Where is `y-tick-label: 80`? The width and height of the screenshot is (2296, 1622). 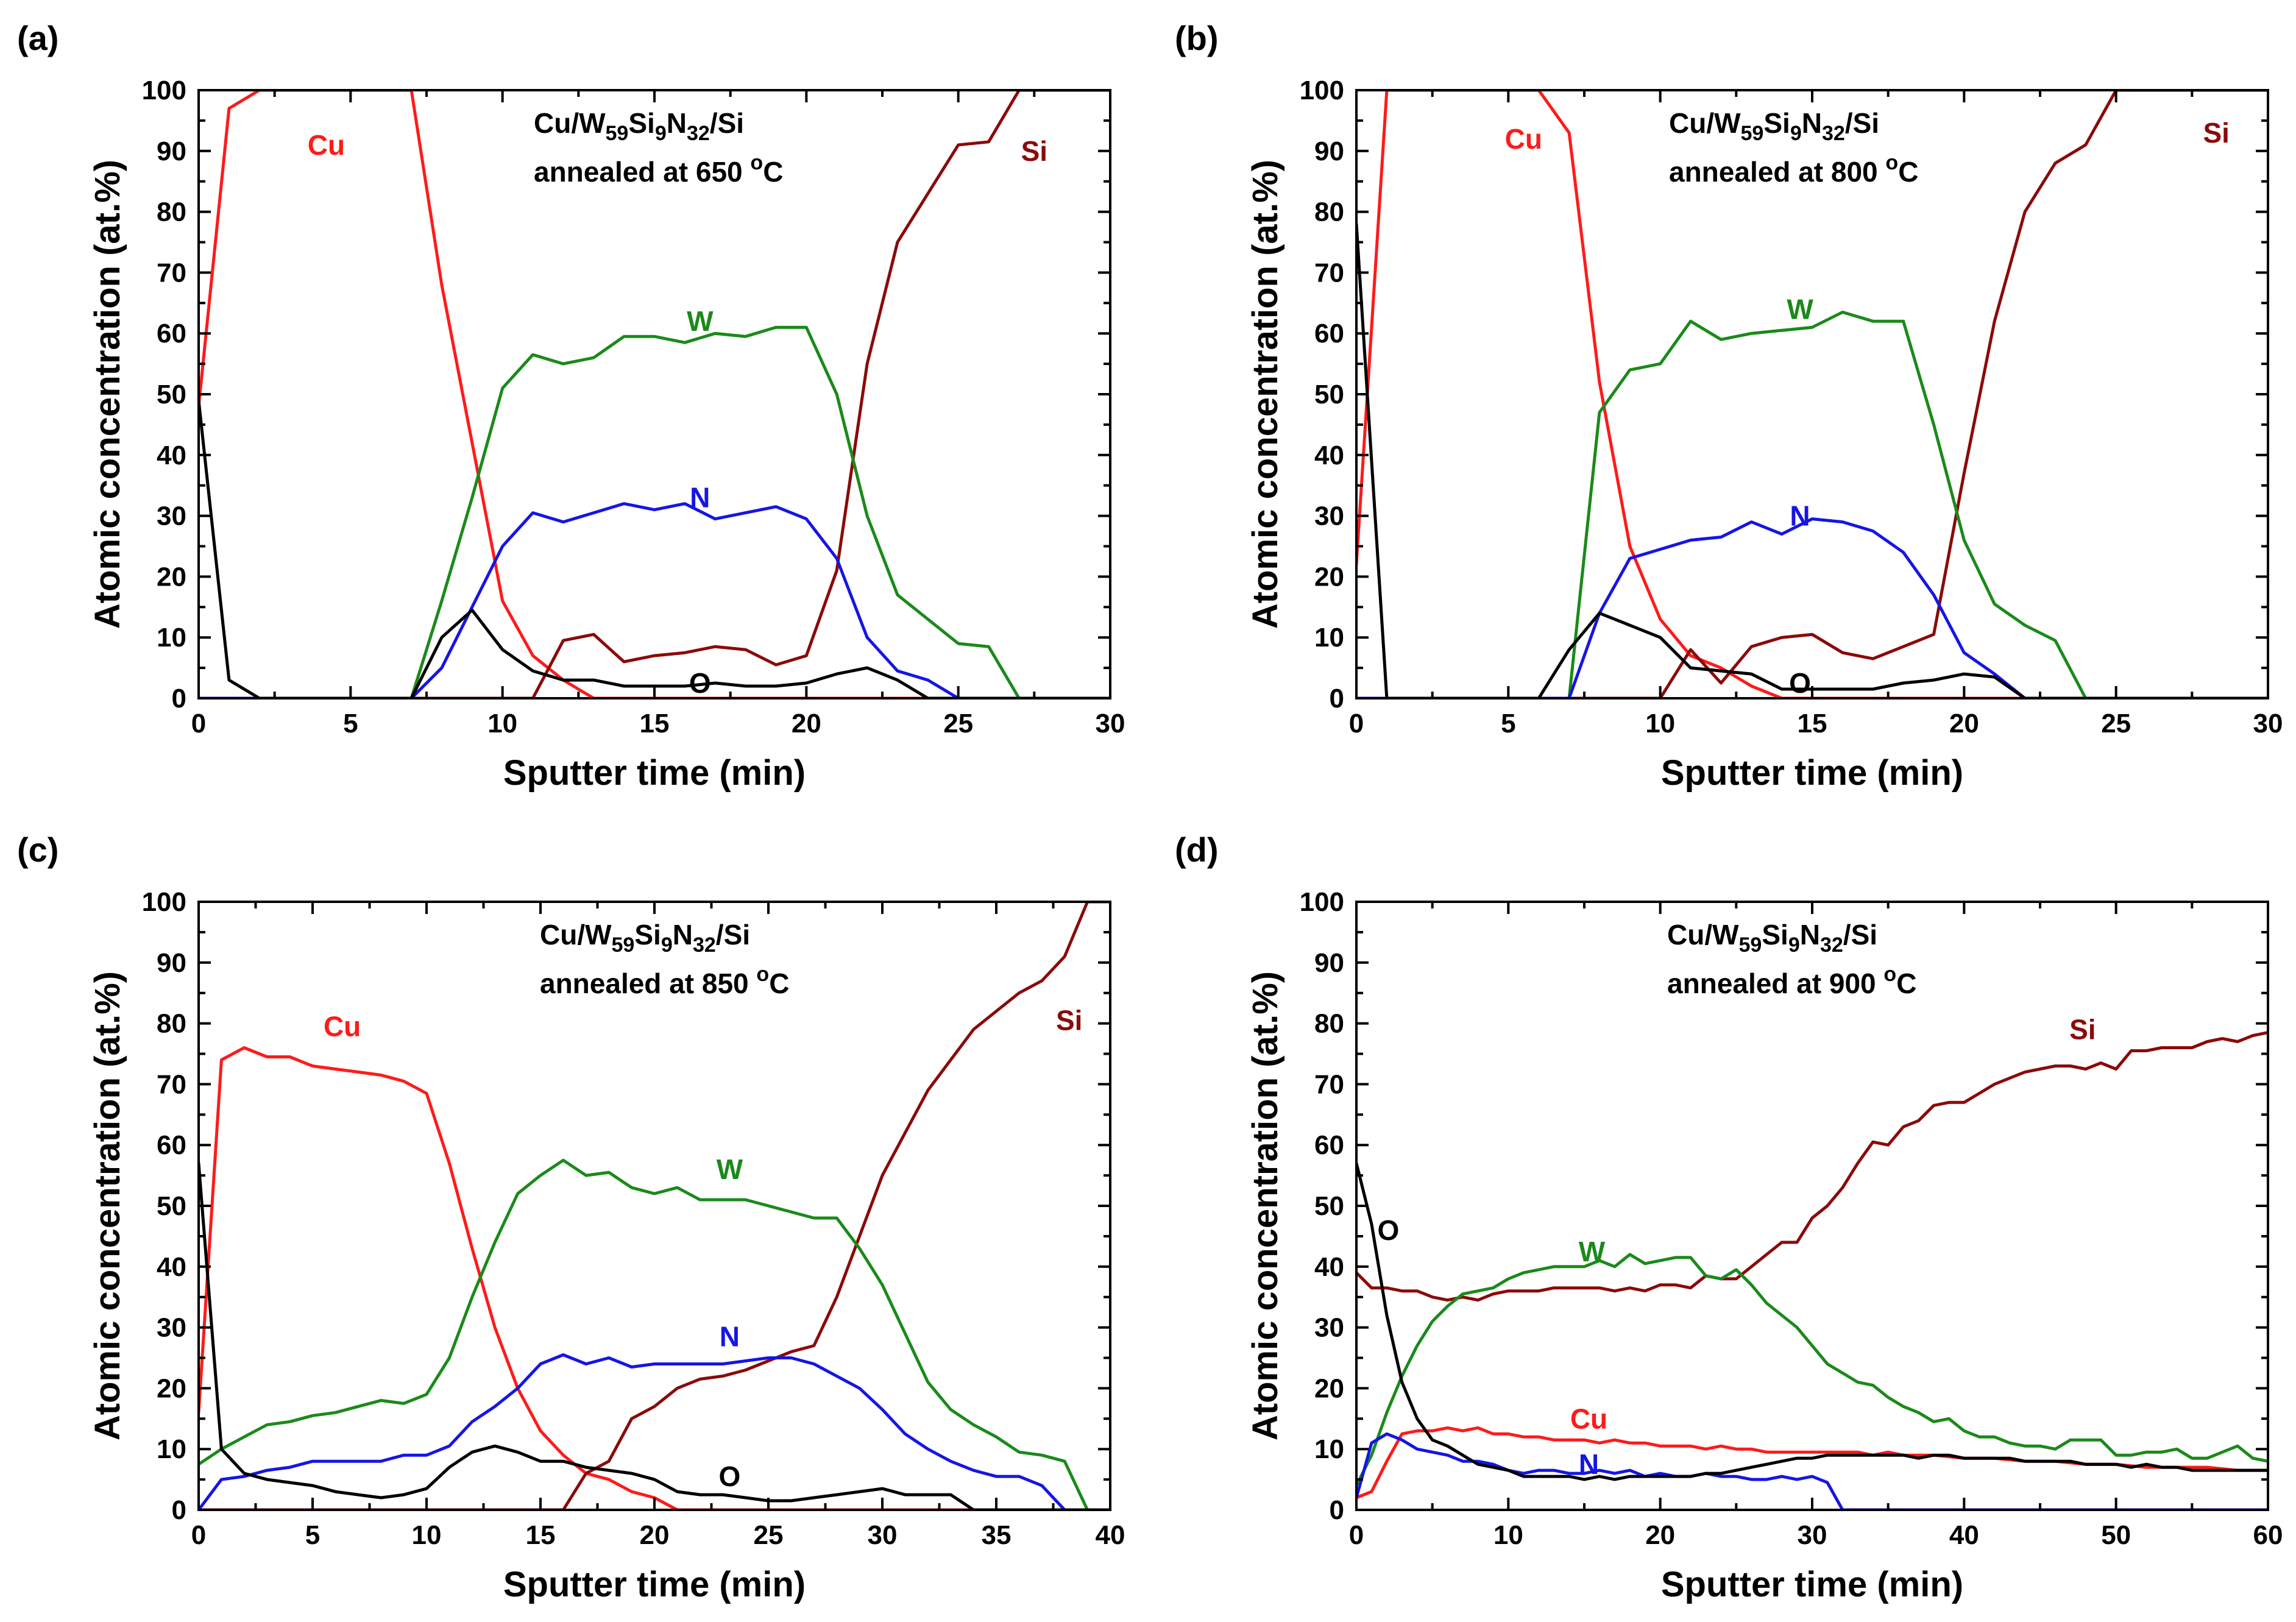 y-tick-label: 80 is located at coordinates (171, 1024).